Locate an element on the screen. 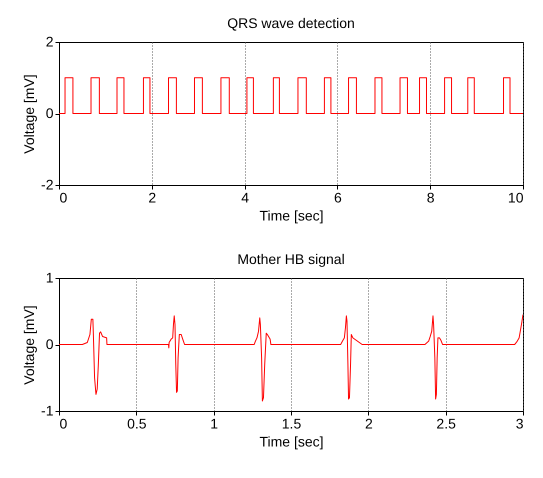 The image size is (543, 478). x-tick-label: 3 is located at coordinates (520, 424).